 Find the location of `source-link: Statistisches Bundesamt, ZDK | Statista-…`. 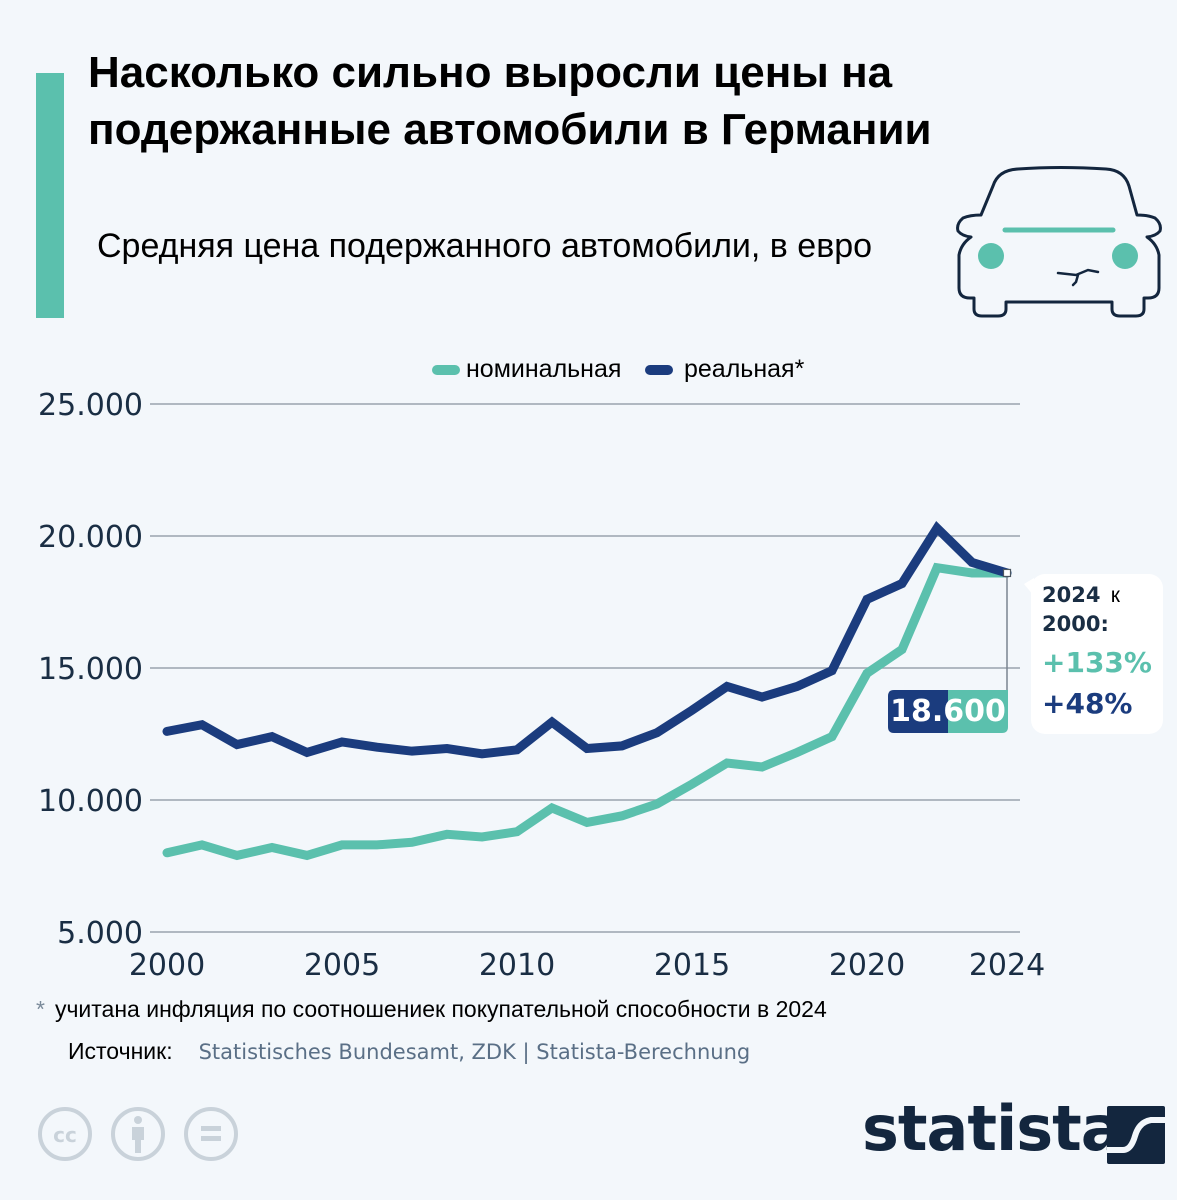

source-link: Statistisches Bundesamt, ZDK | Statista-… is located at coordinates (474, 1052).